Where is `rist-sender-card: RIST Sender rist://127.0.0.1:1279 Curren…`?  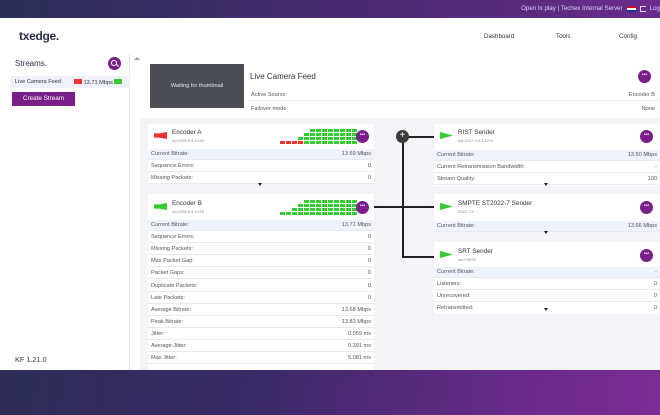 rist-sender-card: RIST Sender rist://127.0.0.1:1279 Curren… is located at coordinates (547, 155).